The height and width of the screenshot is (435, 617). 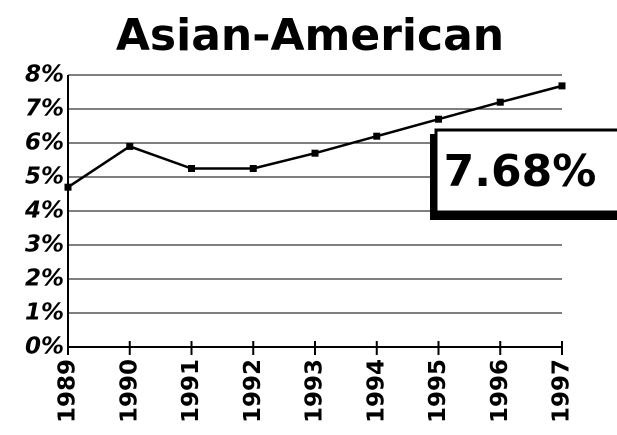 What do you see at coordinates (44, 347) in the screenshot?
I see `y-tick-label: 0%` at bounding box center [44, 347].